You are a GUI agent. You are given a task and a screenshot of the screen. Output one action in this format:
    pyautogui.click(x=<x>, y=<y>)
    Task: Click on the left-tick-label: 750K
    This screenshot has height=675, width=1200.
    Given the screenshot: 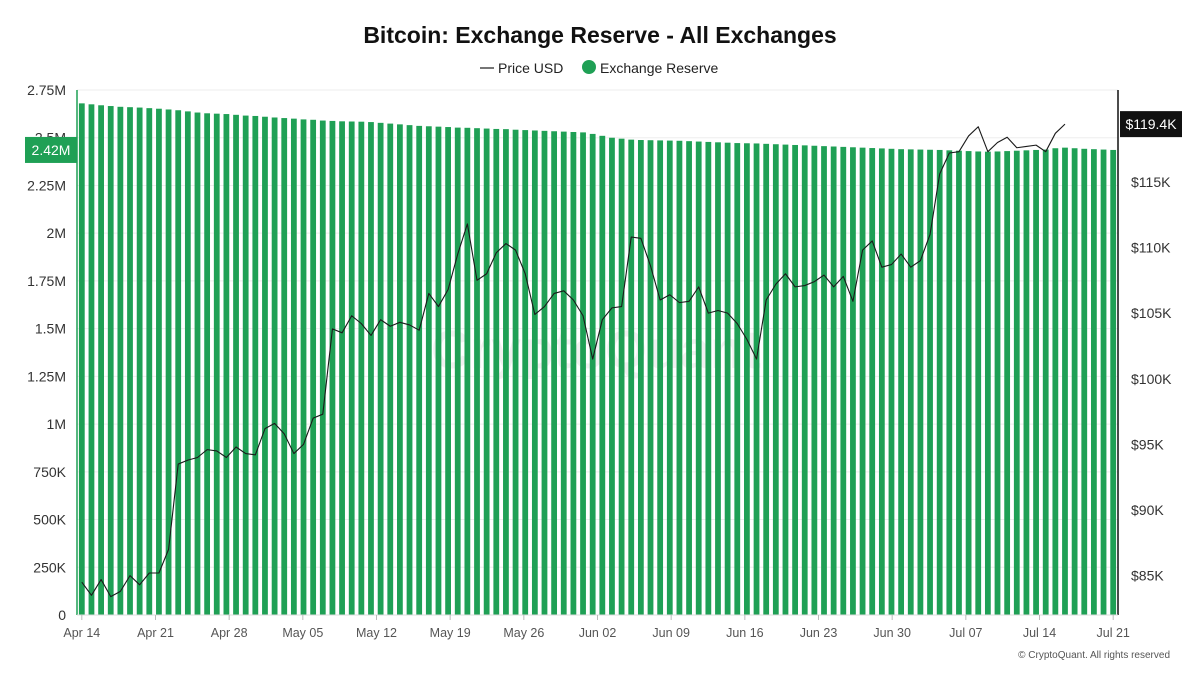 What is the action you would take?
    pyautogui.click(x=49, y=472)
    